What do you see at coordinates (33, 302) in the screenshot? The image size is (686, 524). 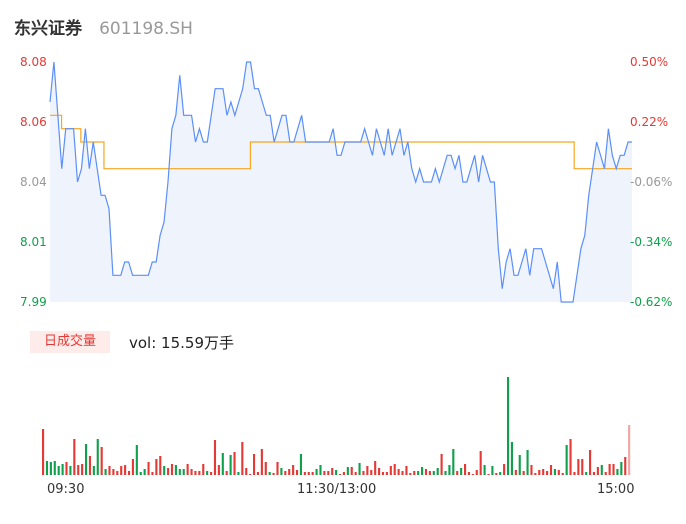 I see `price-tick-label: 7.99` at bounding box center [33, 302].